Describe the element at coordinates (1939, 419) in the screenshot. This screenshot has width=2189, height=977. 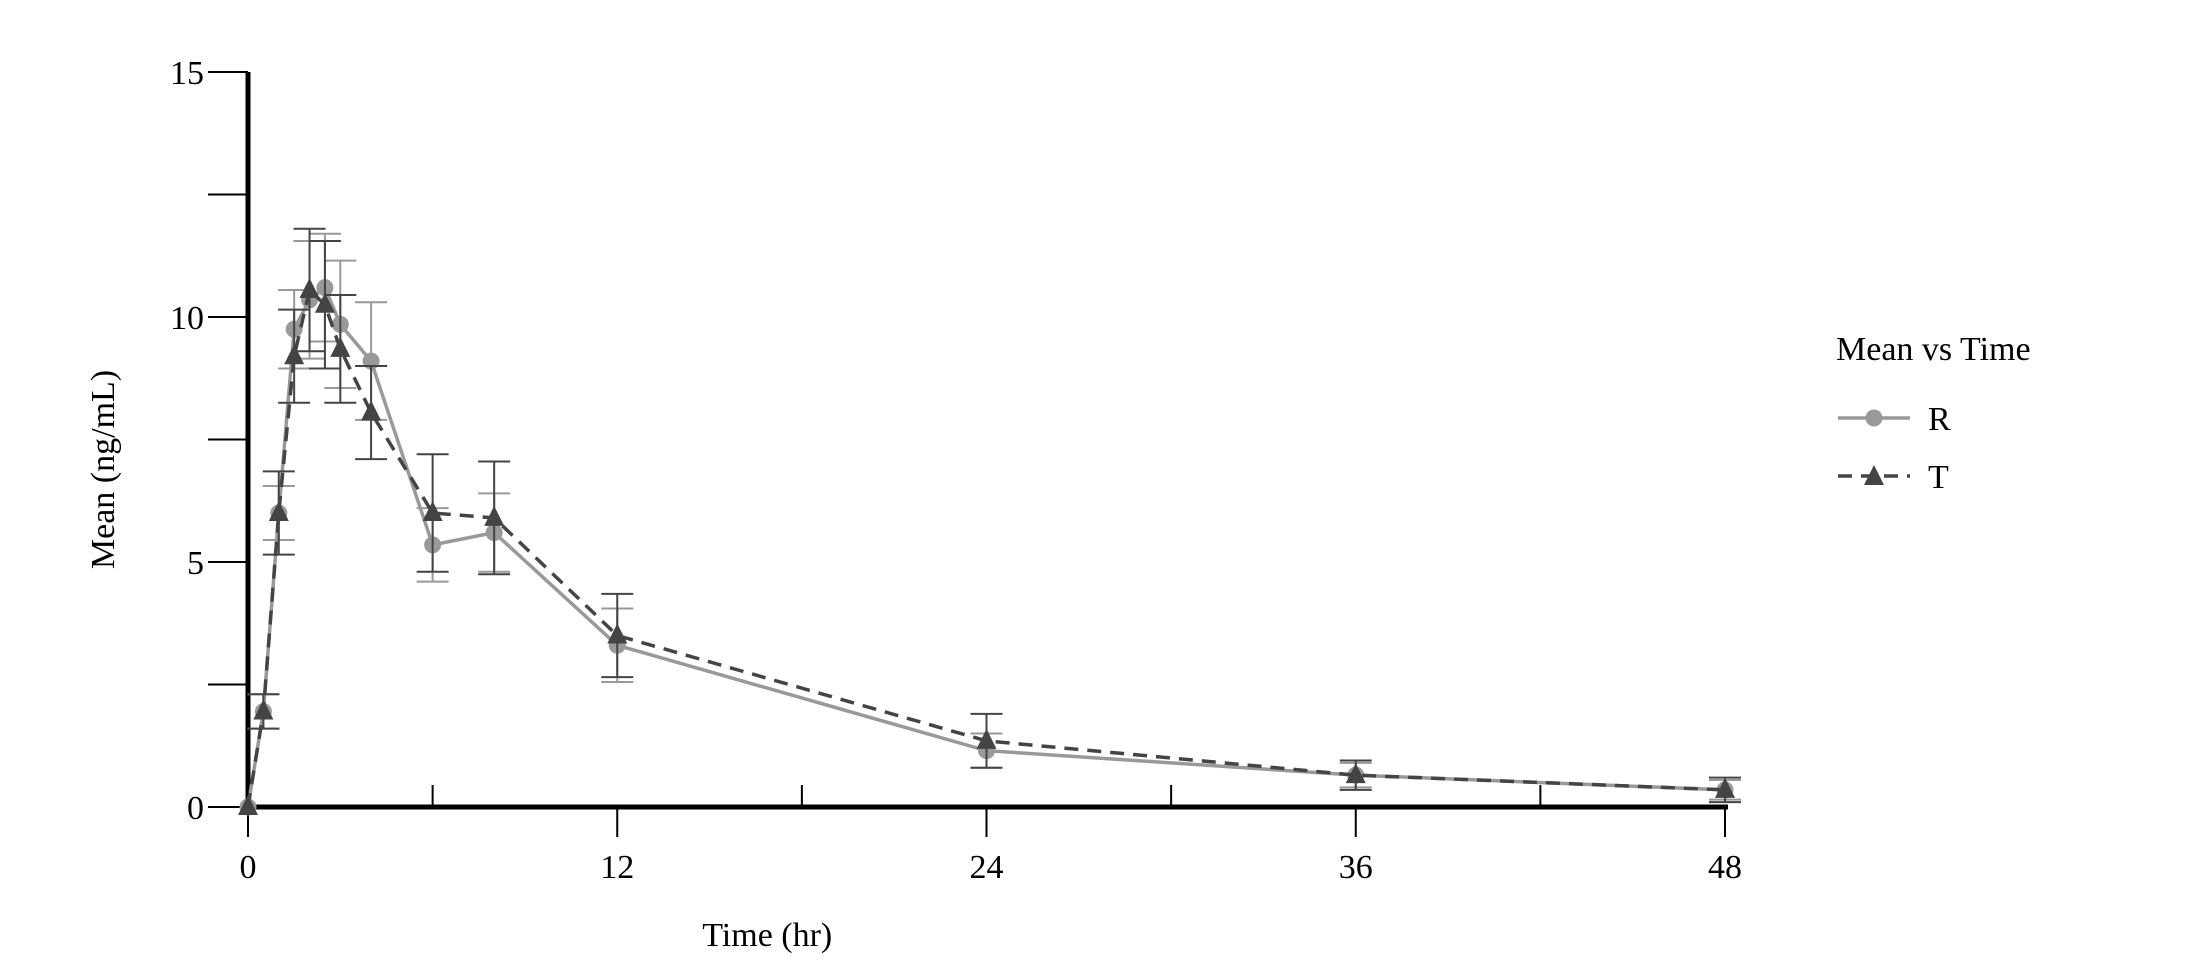
I see `legend-label-R: R` at that location.